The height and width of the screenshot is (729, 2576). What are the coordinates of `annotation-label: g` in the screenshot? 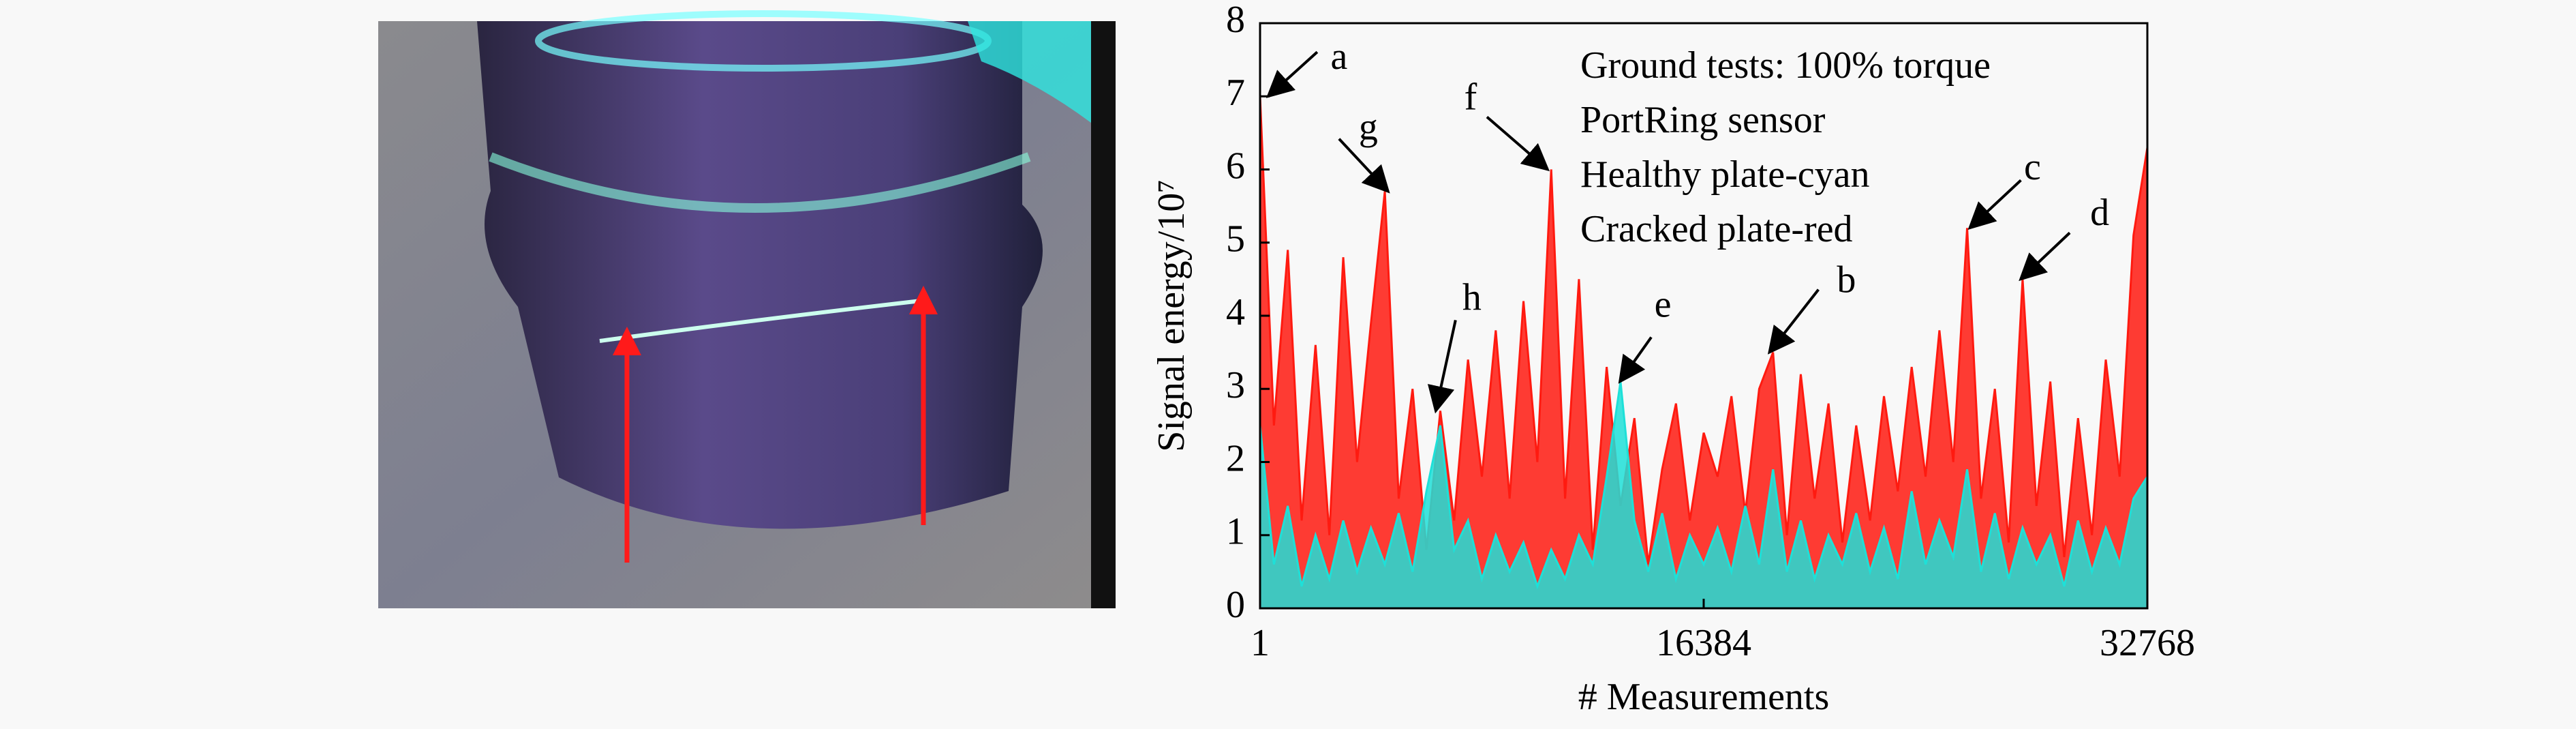 It's located at (1368, 127).